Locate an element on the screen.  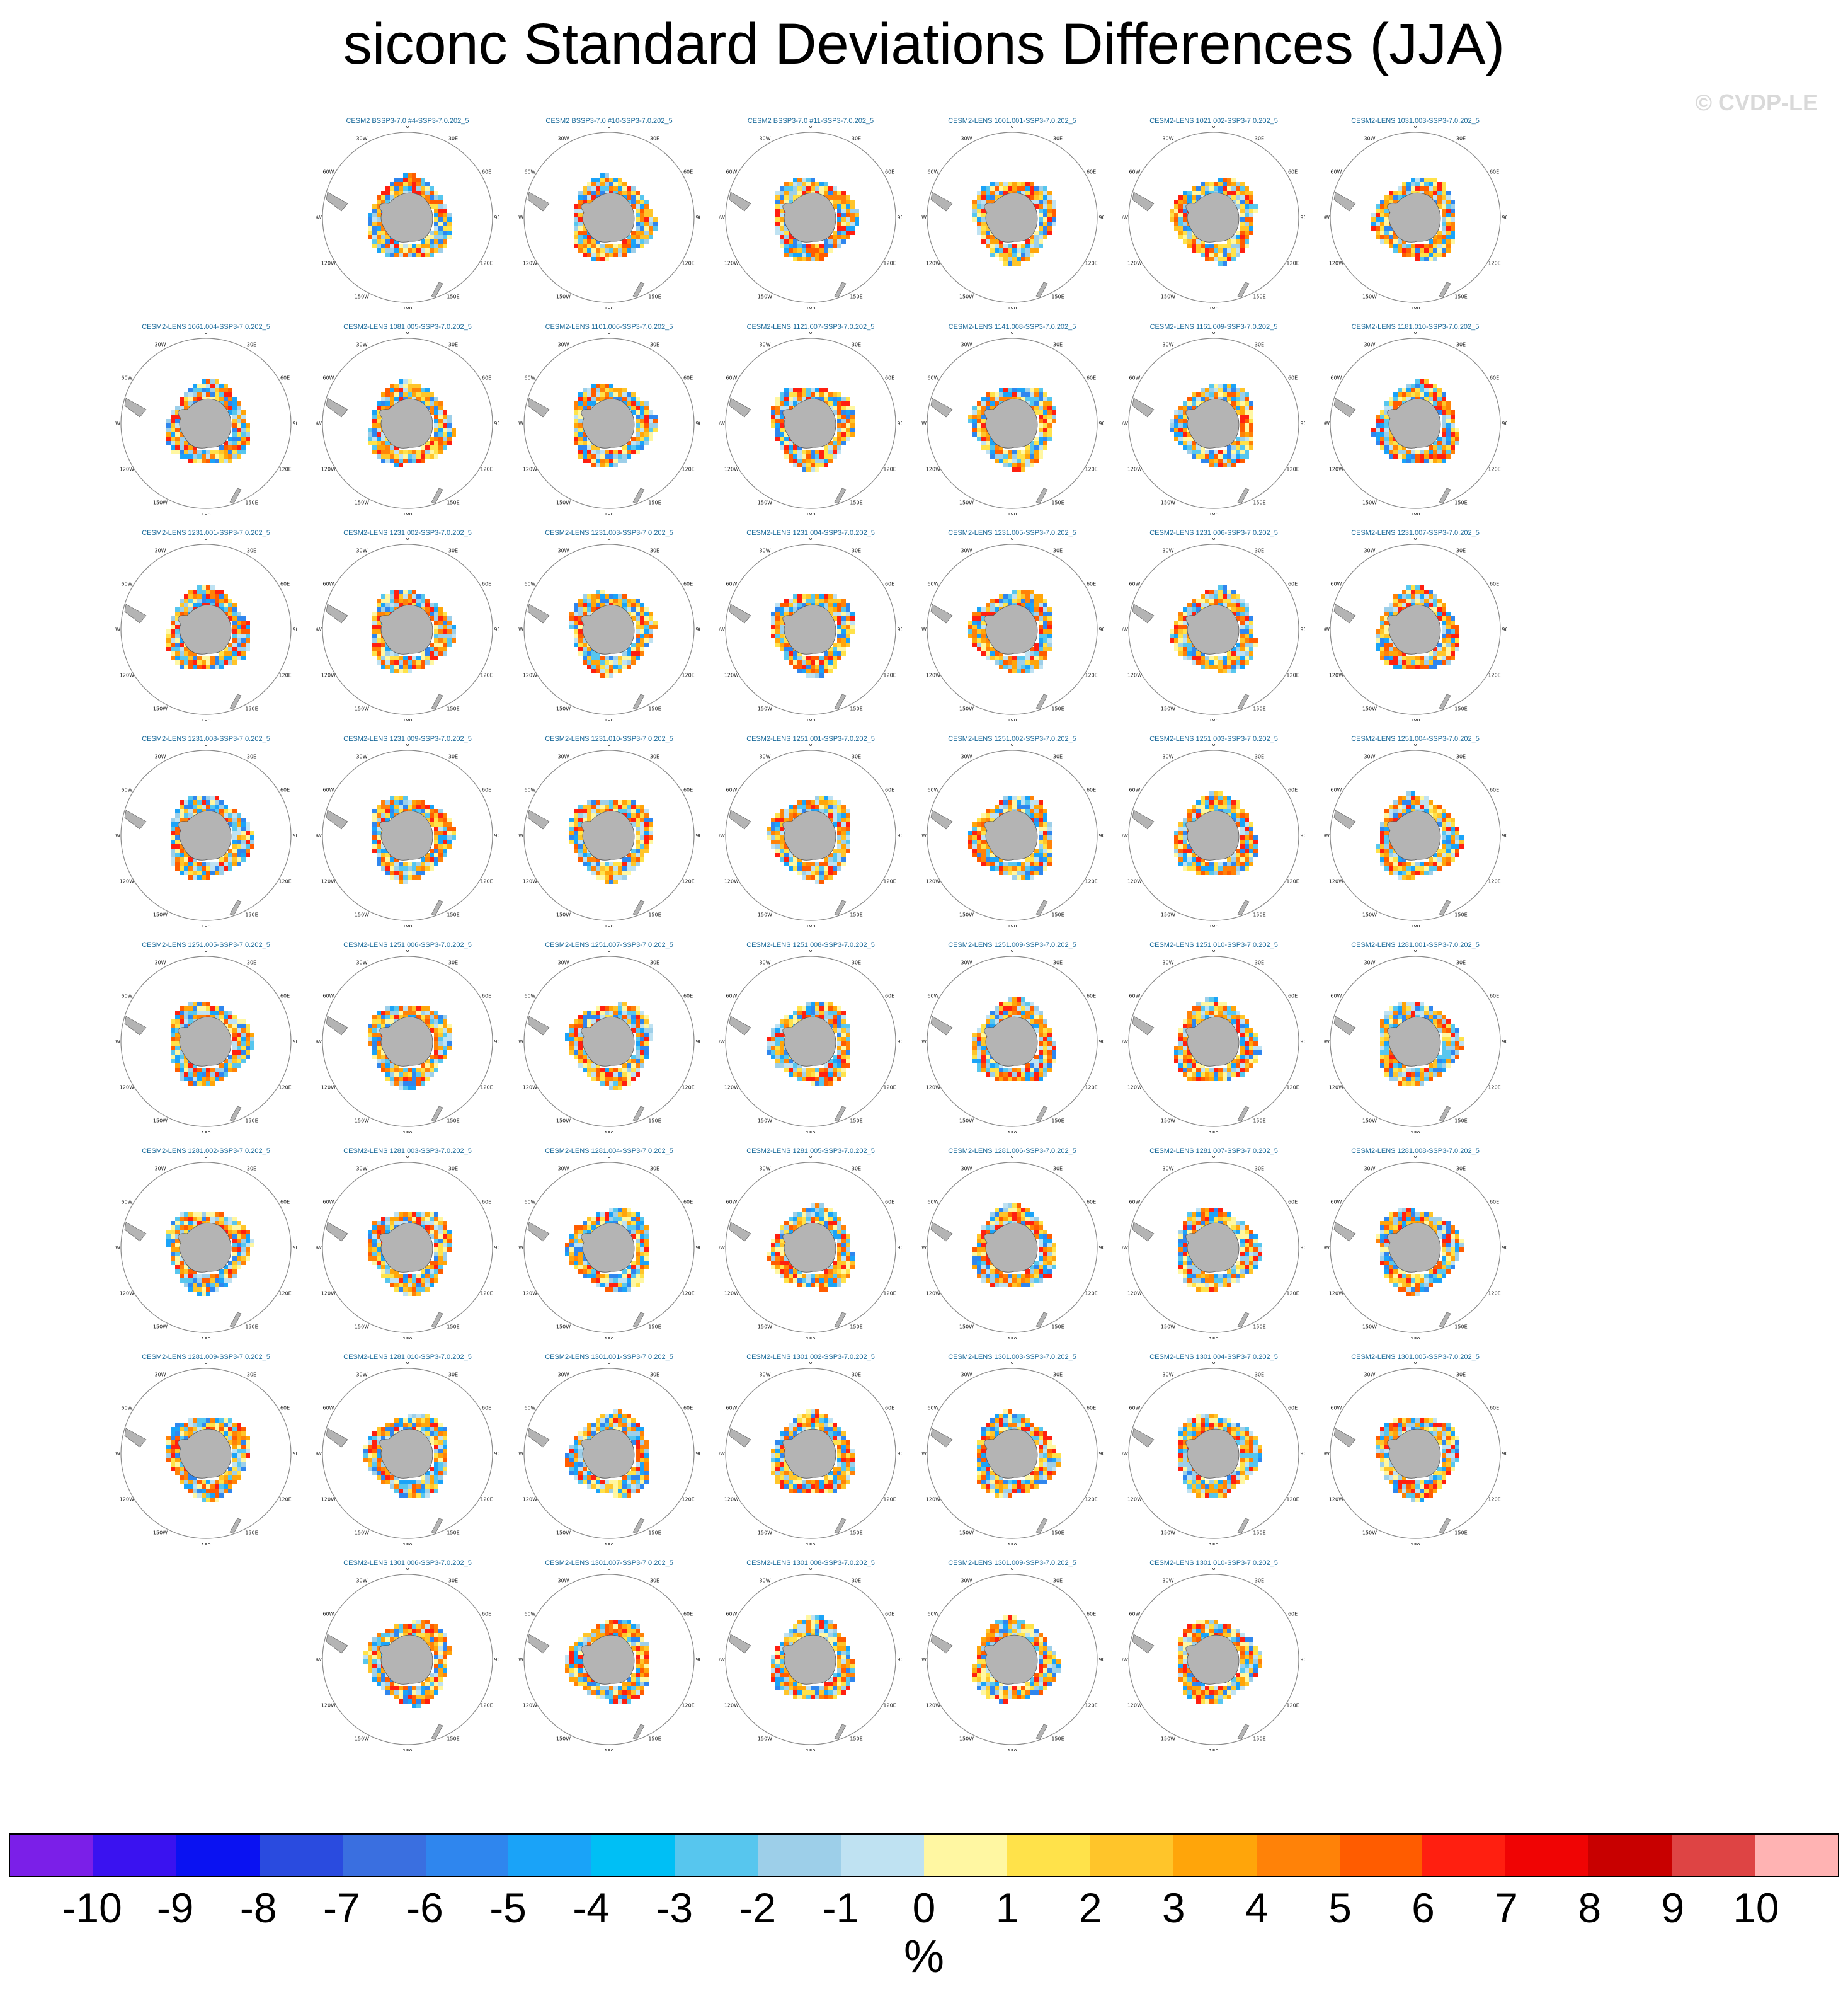
lon-label: 30W is located at coordinates (160, 550).